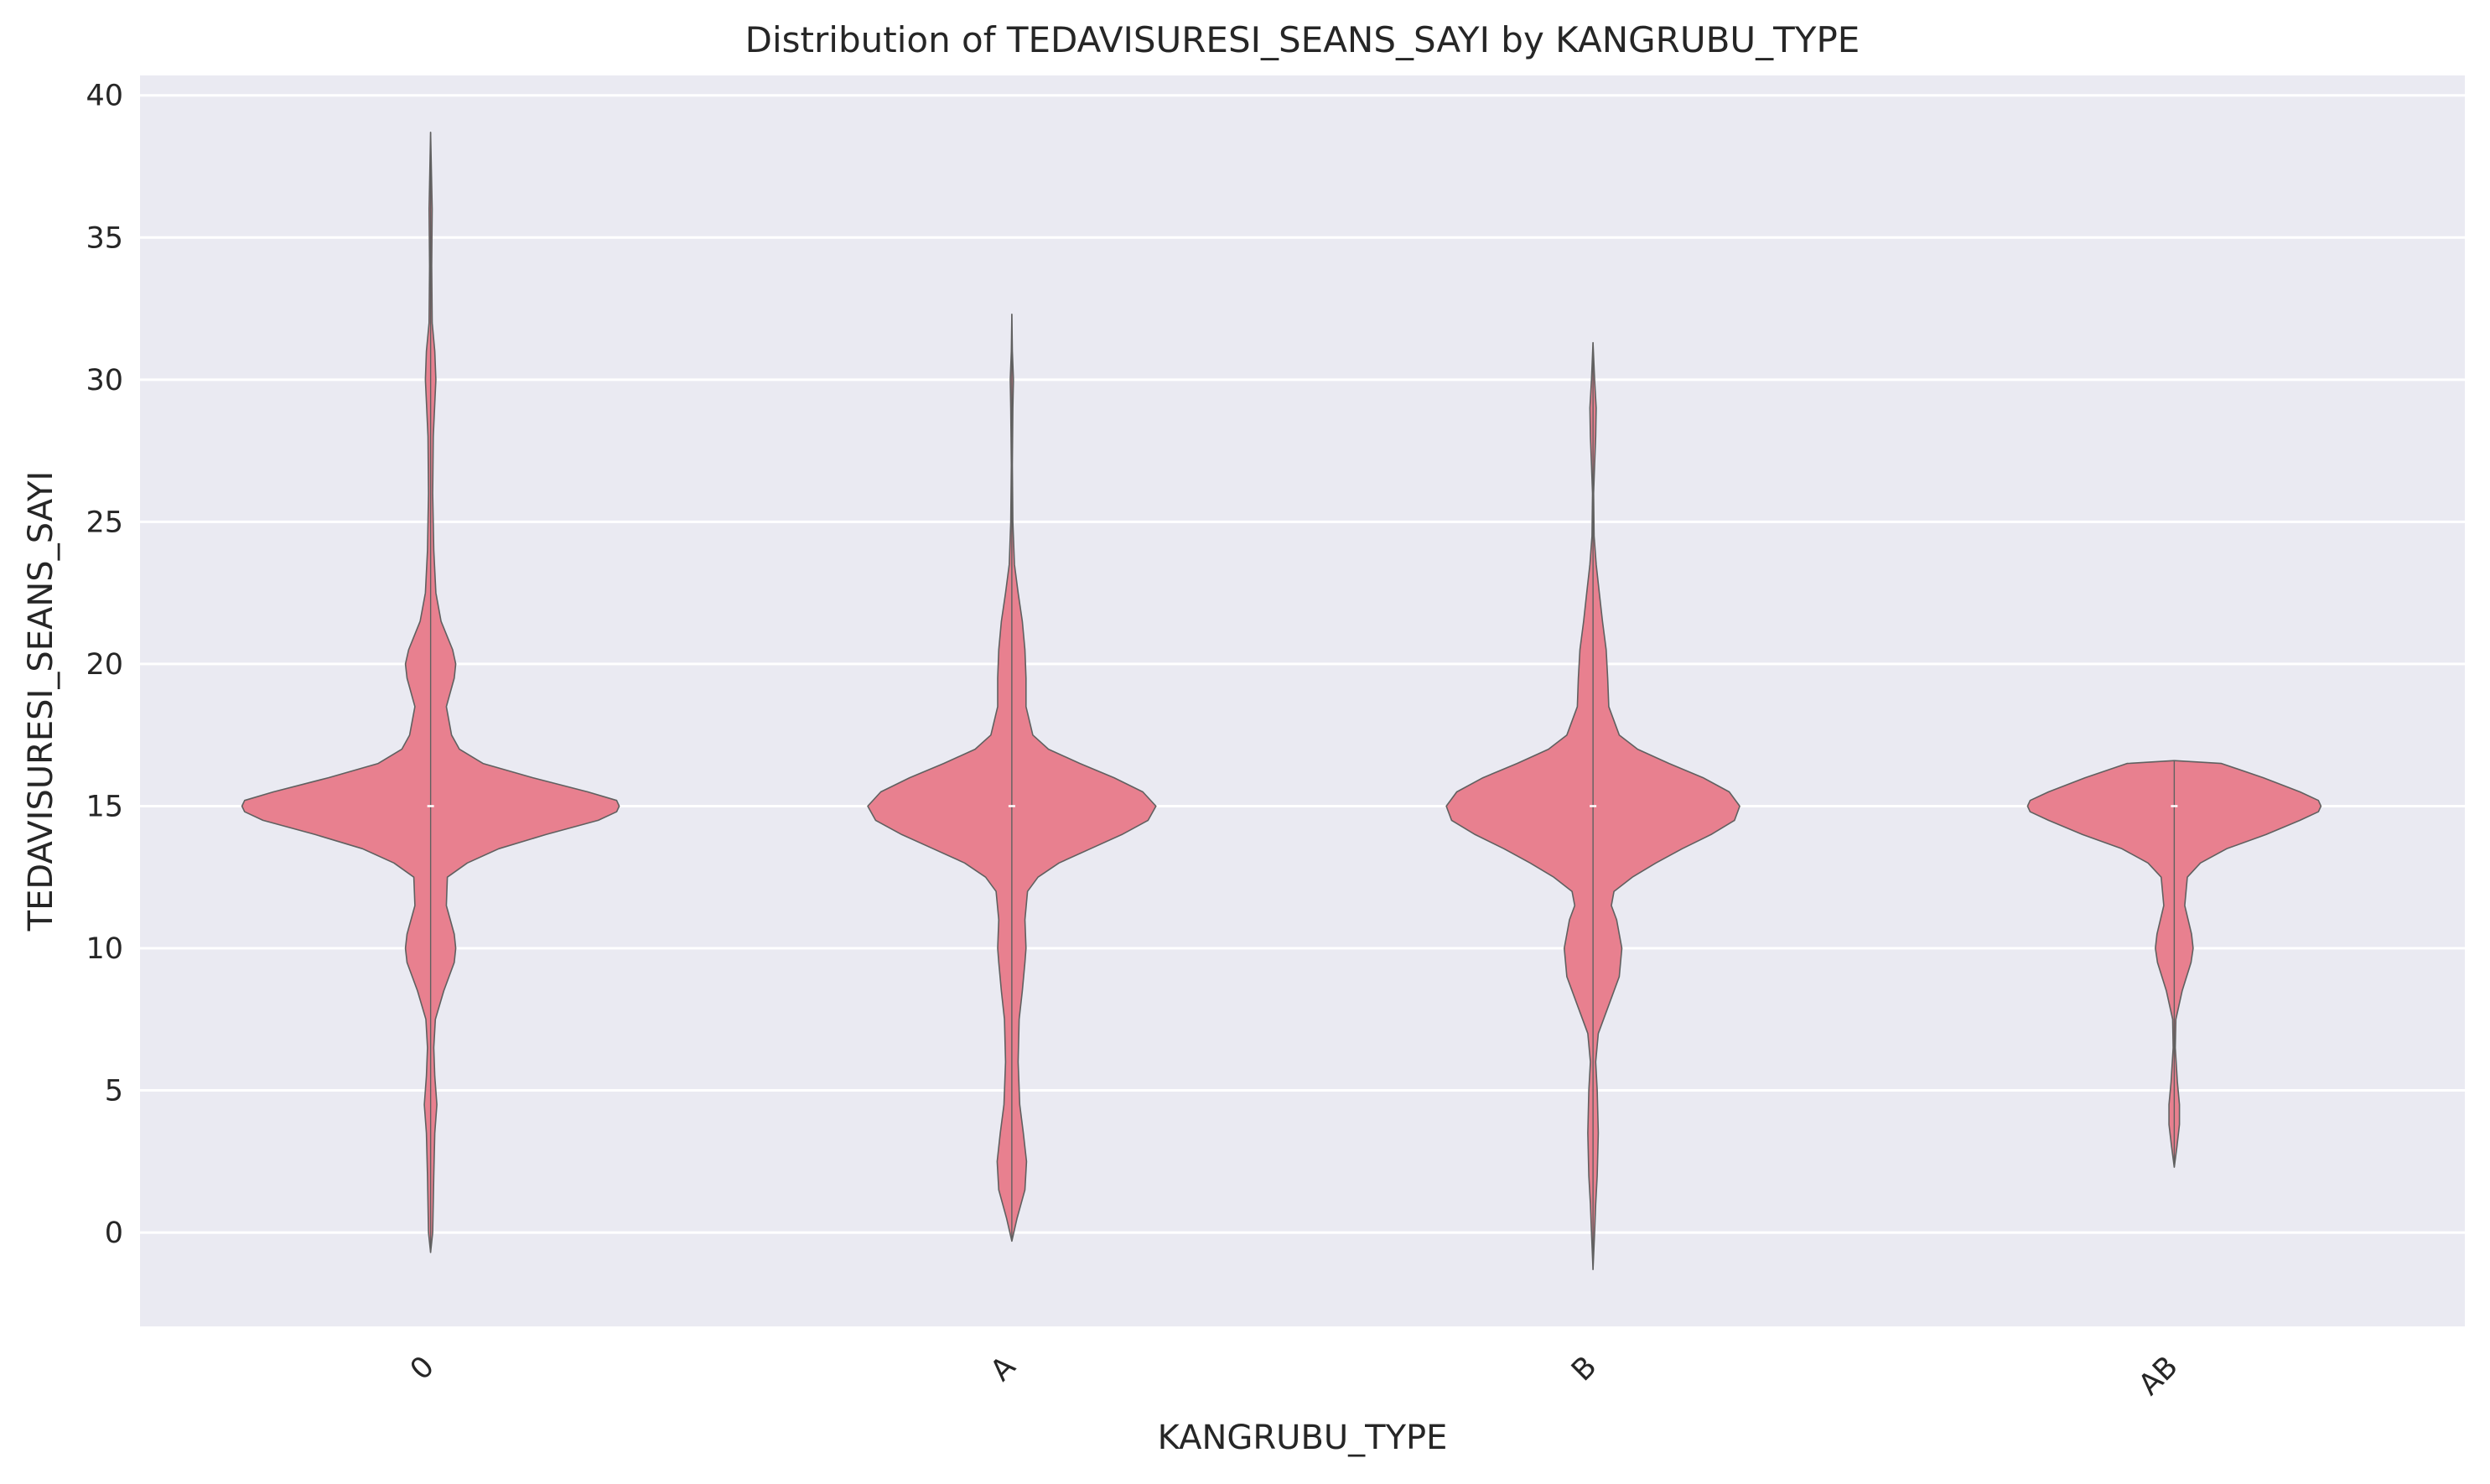 The height and width of the screenshot is (1484, 2490). What do you see at coordinates (104, 522) in the screenshot?
I see `y-tick-label: 25` at bounding box center [104, 522].